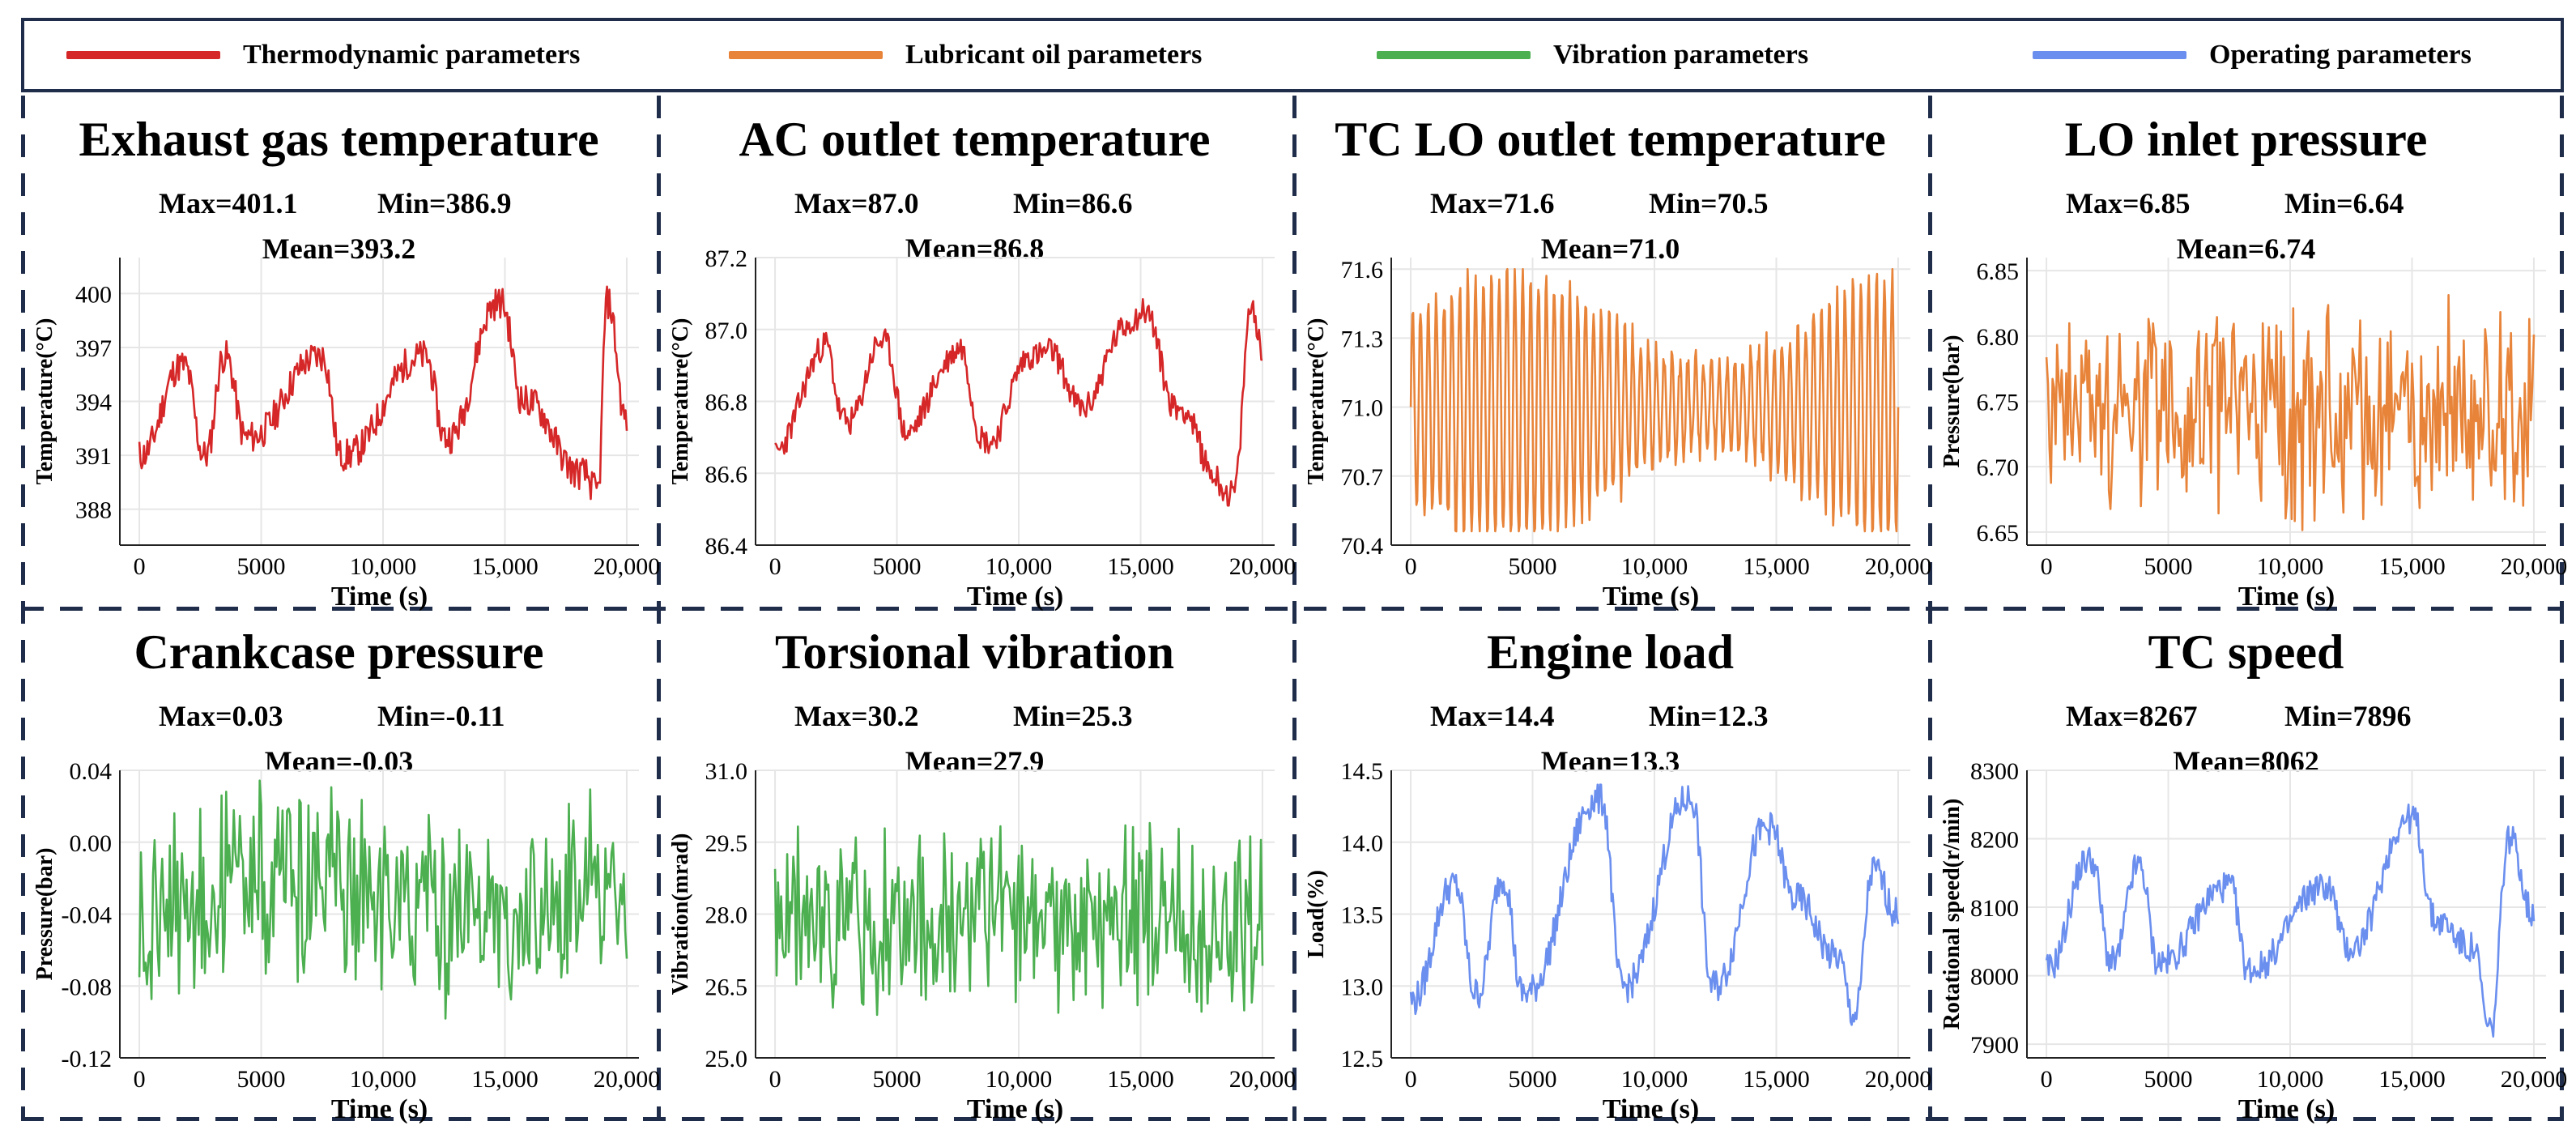 This screenshot has width=2576, height=1134. I want to click on y-axis-label: Vibration(mrad), so click(680, 914).